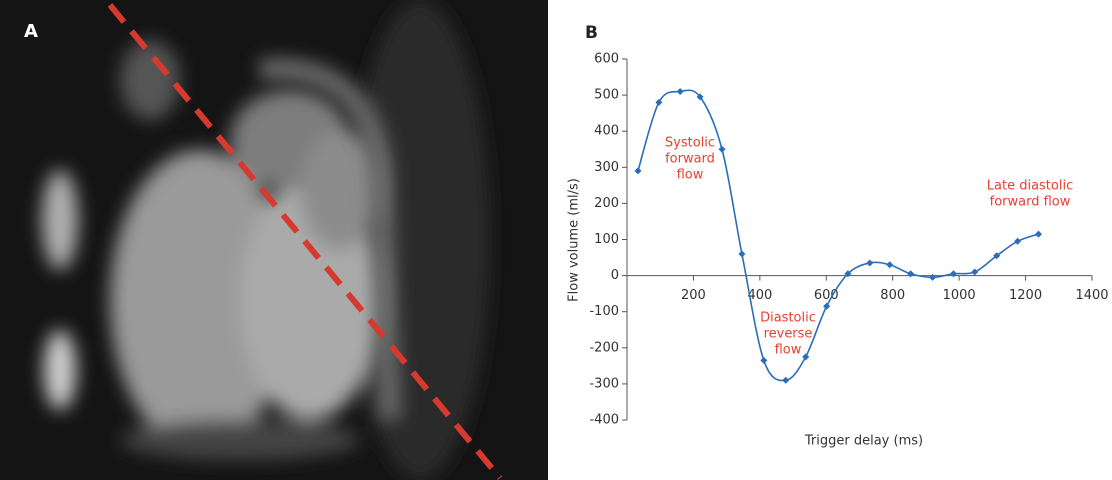 Image resolution: width=1112 pixels, height=480 pixels. Describe the element at coordinates (606, 131) in the screenshot. I see `y-tick-label: 400` at that location.